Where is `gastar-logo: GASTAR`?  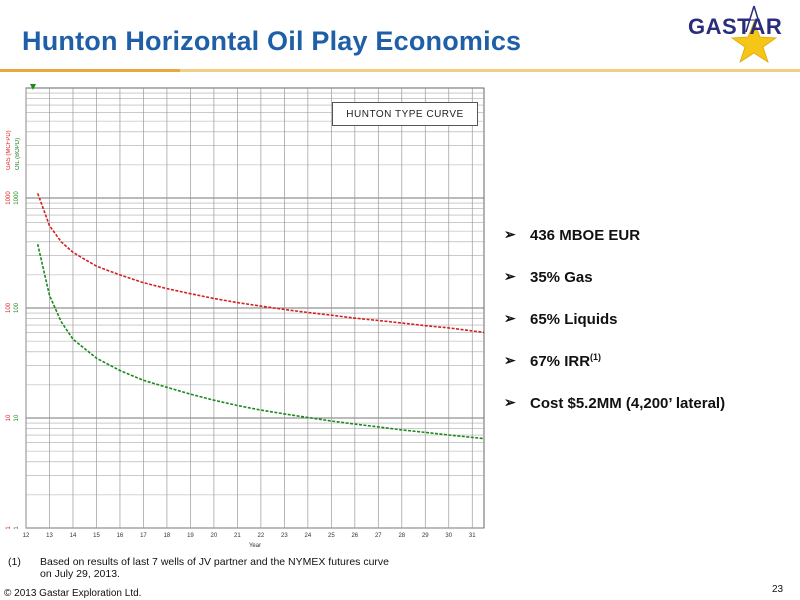
gastar-logo: GASTAR is located at coordinates (736, 35).